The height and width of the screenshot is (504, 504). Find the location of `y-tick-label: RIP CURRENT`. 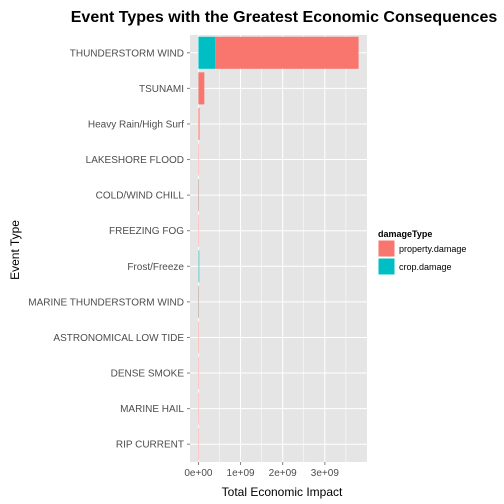

y-tick-label: RIP CURRENT is located at coordinates (150, 445).